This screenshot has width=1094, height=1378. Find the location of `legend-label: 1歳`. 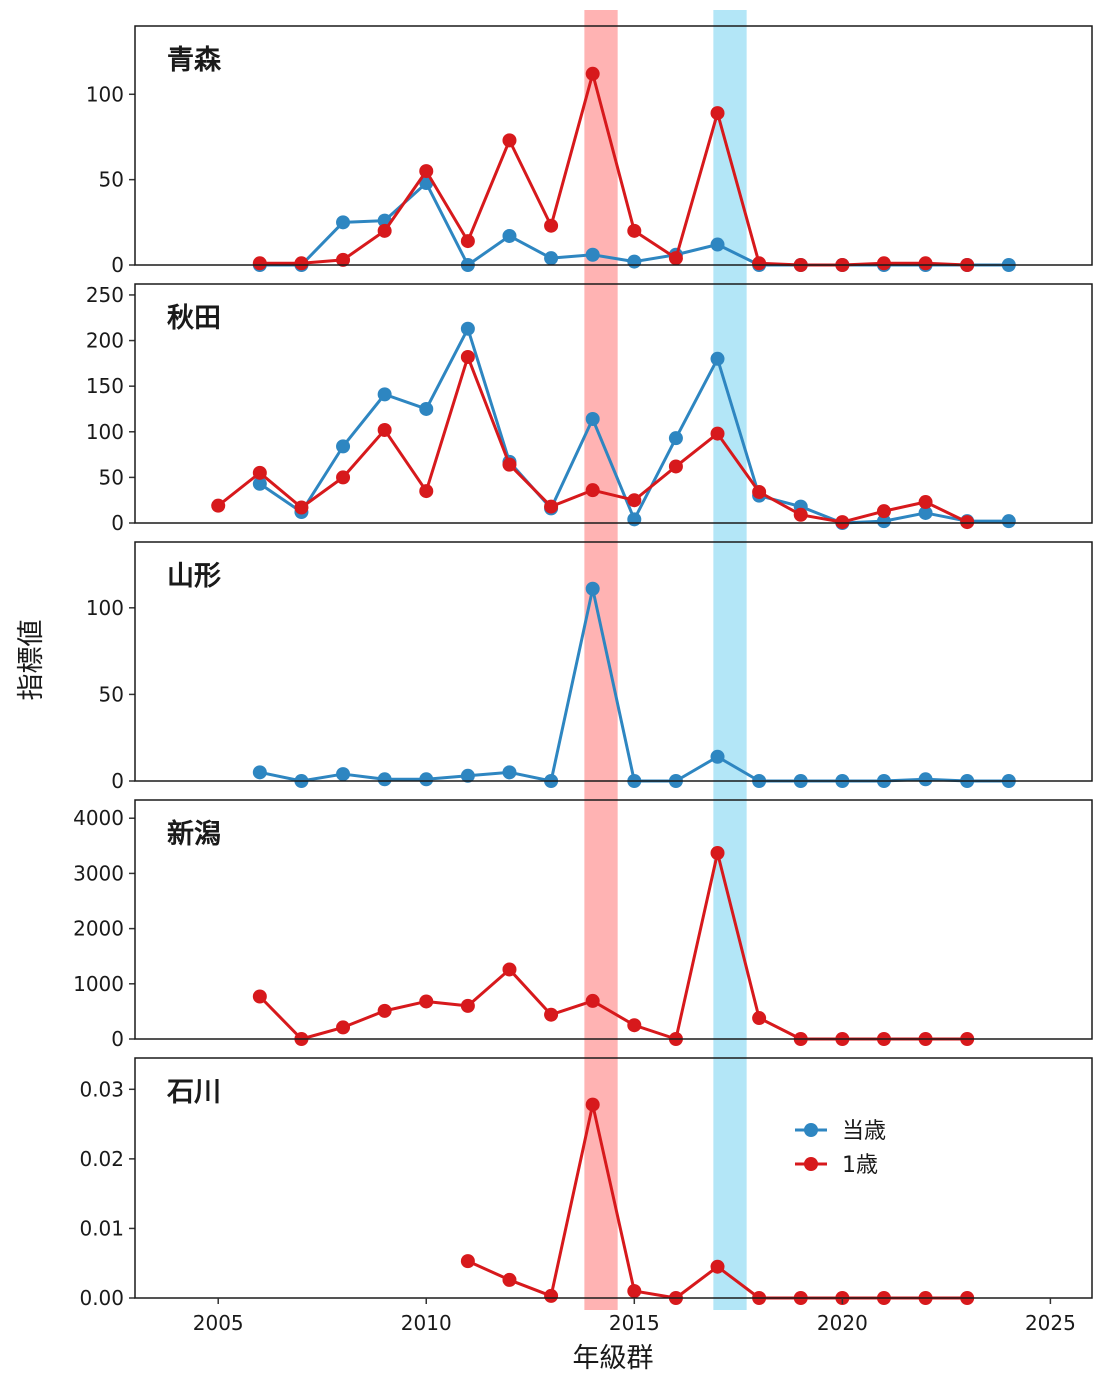

legend-label: 1歳 is located at coordinates (860, 1165).